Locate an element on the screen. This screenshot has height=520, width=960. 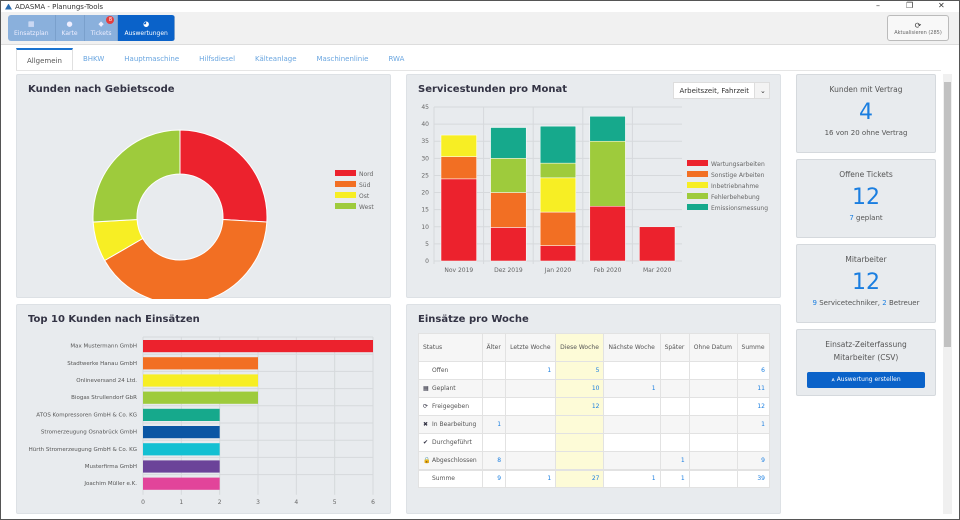
panel-title: Einsätze pro Woche is located at coordinates (473, 319).